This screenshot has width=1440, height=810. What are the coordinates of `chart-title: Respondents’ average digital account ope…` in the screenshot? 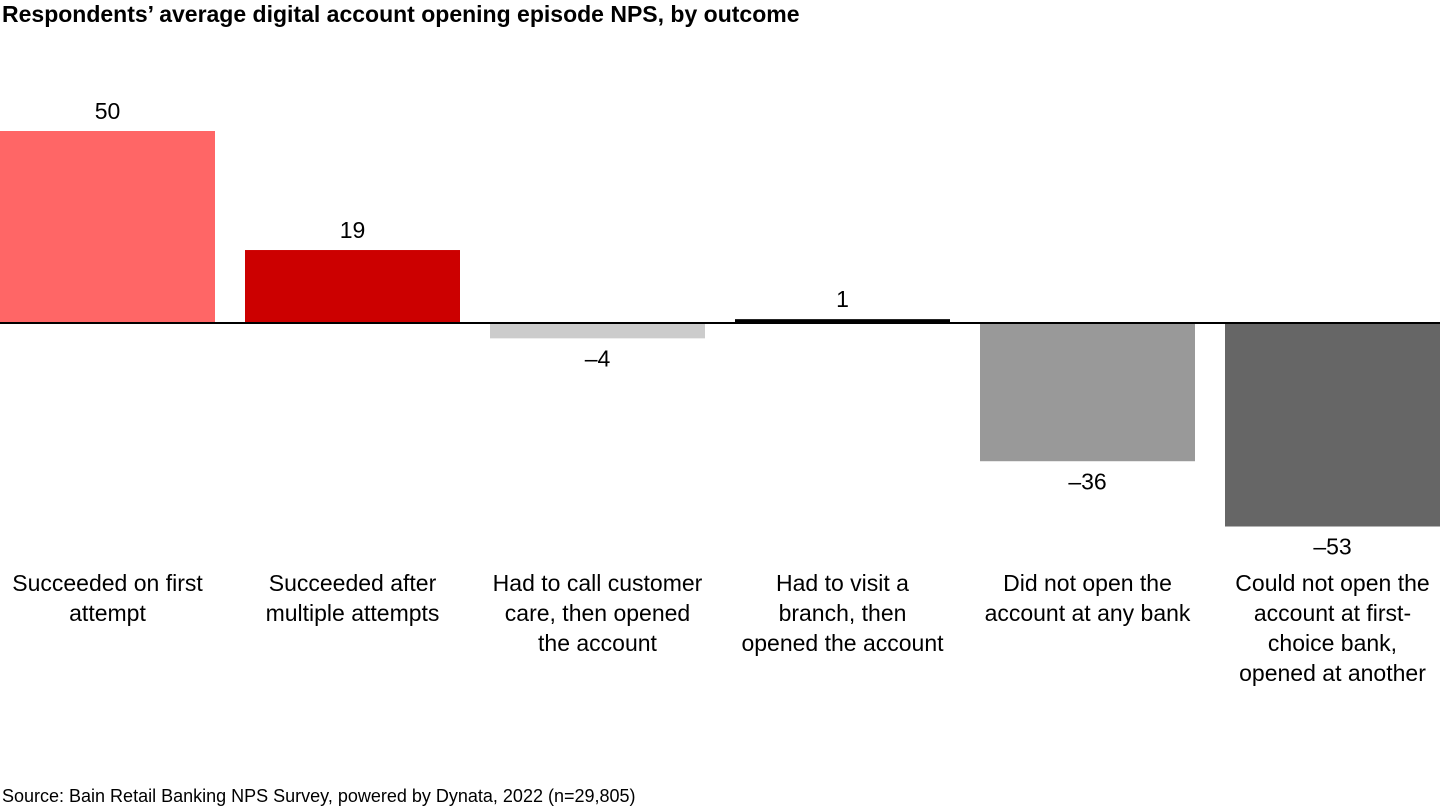 It's located at (401, 14).